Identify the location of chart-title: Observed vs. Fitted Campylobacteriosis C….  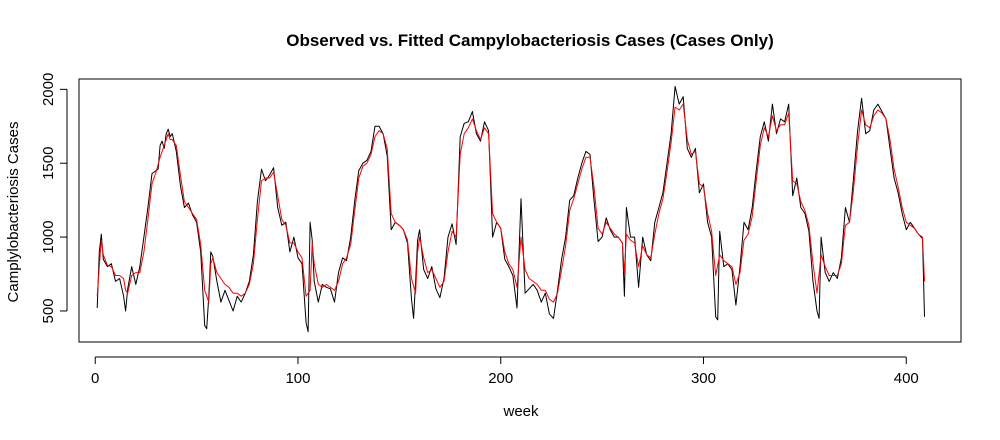
(530, 40).